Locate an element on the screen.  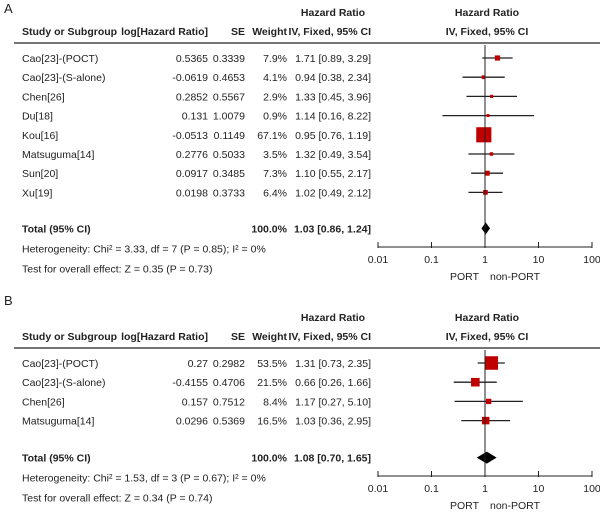
study-name: Sun[20] is located at coordinates (40, 174).